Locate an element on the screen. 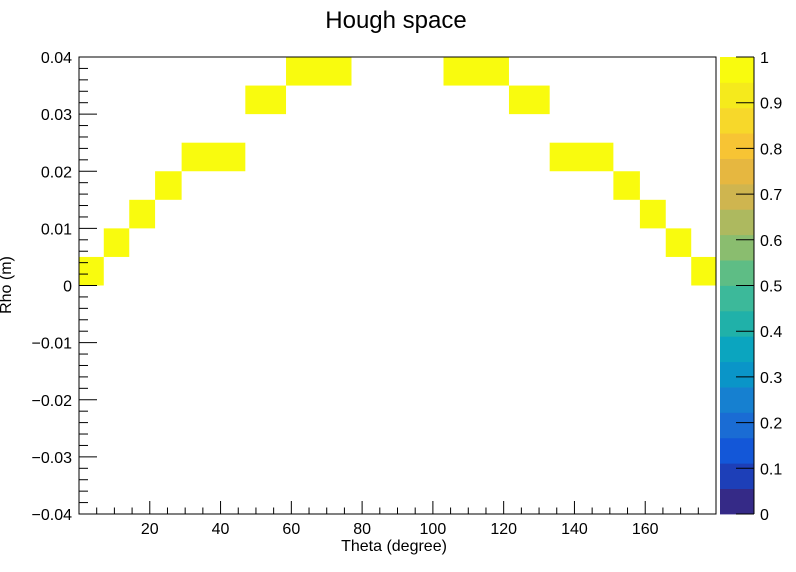 The width and height of the screenshot is (796, 572). x-tick-label: 60 is located at coordinates (291, 529).